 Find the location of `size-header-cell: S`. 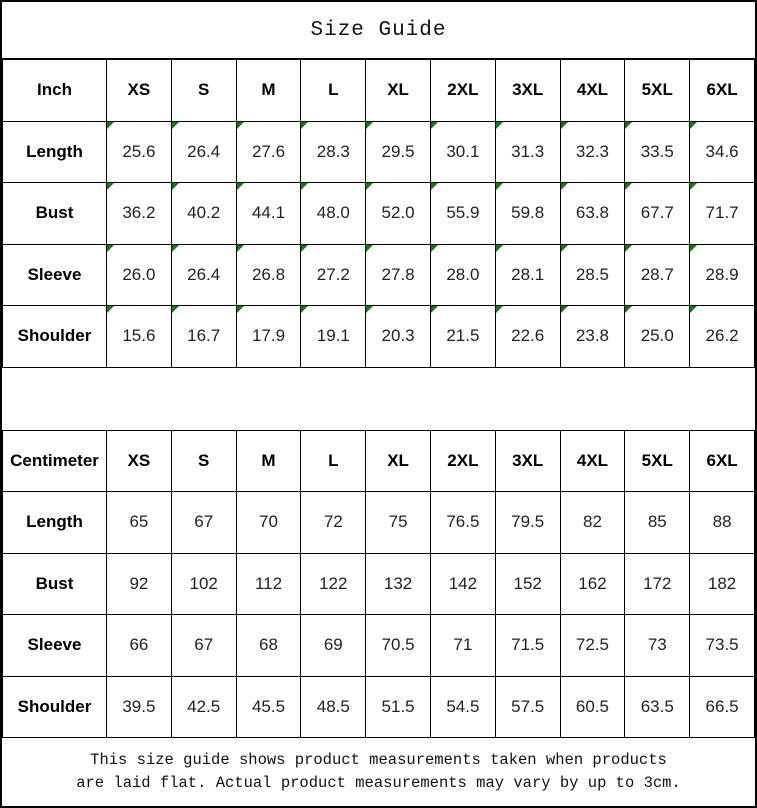

size-header-cell: S is located at coordinates (203, 460).